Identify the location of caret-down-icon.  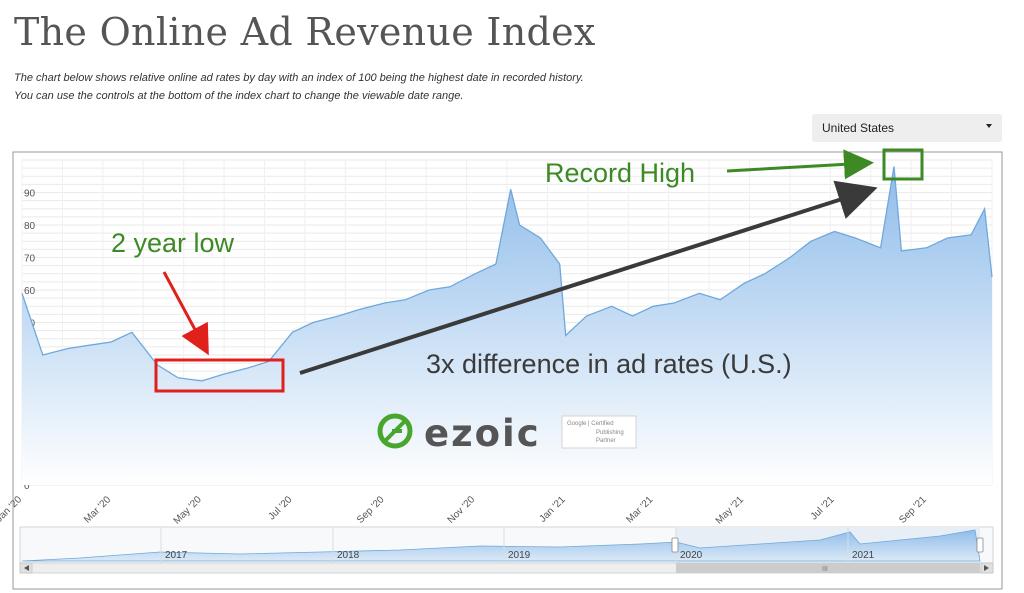
(989, 126).